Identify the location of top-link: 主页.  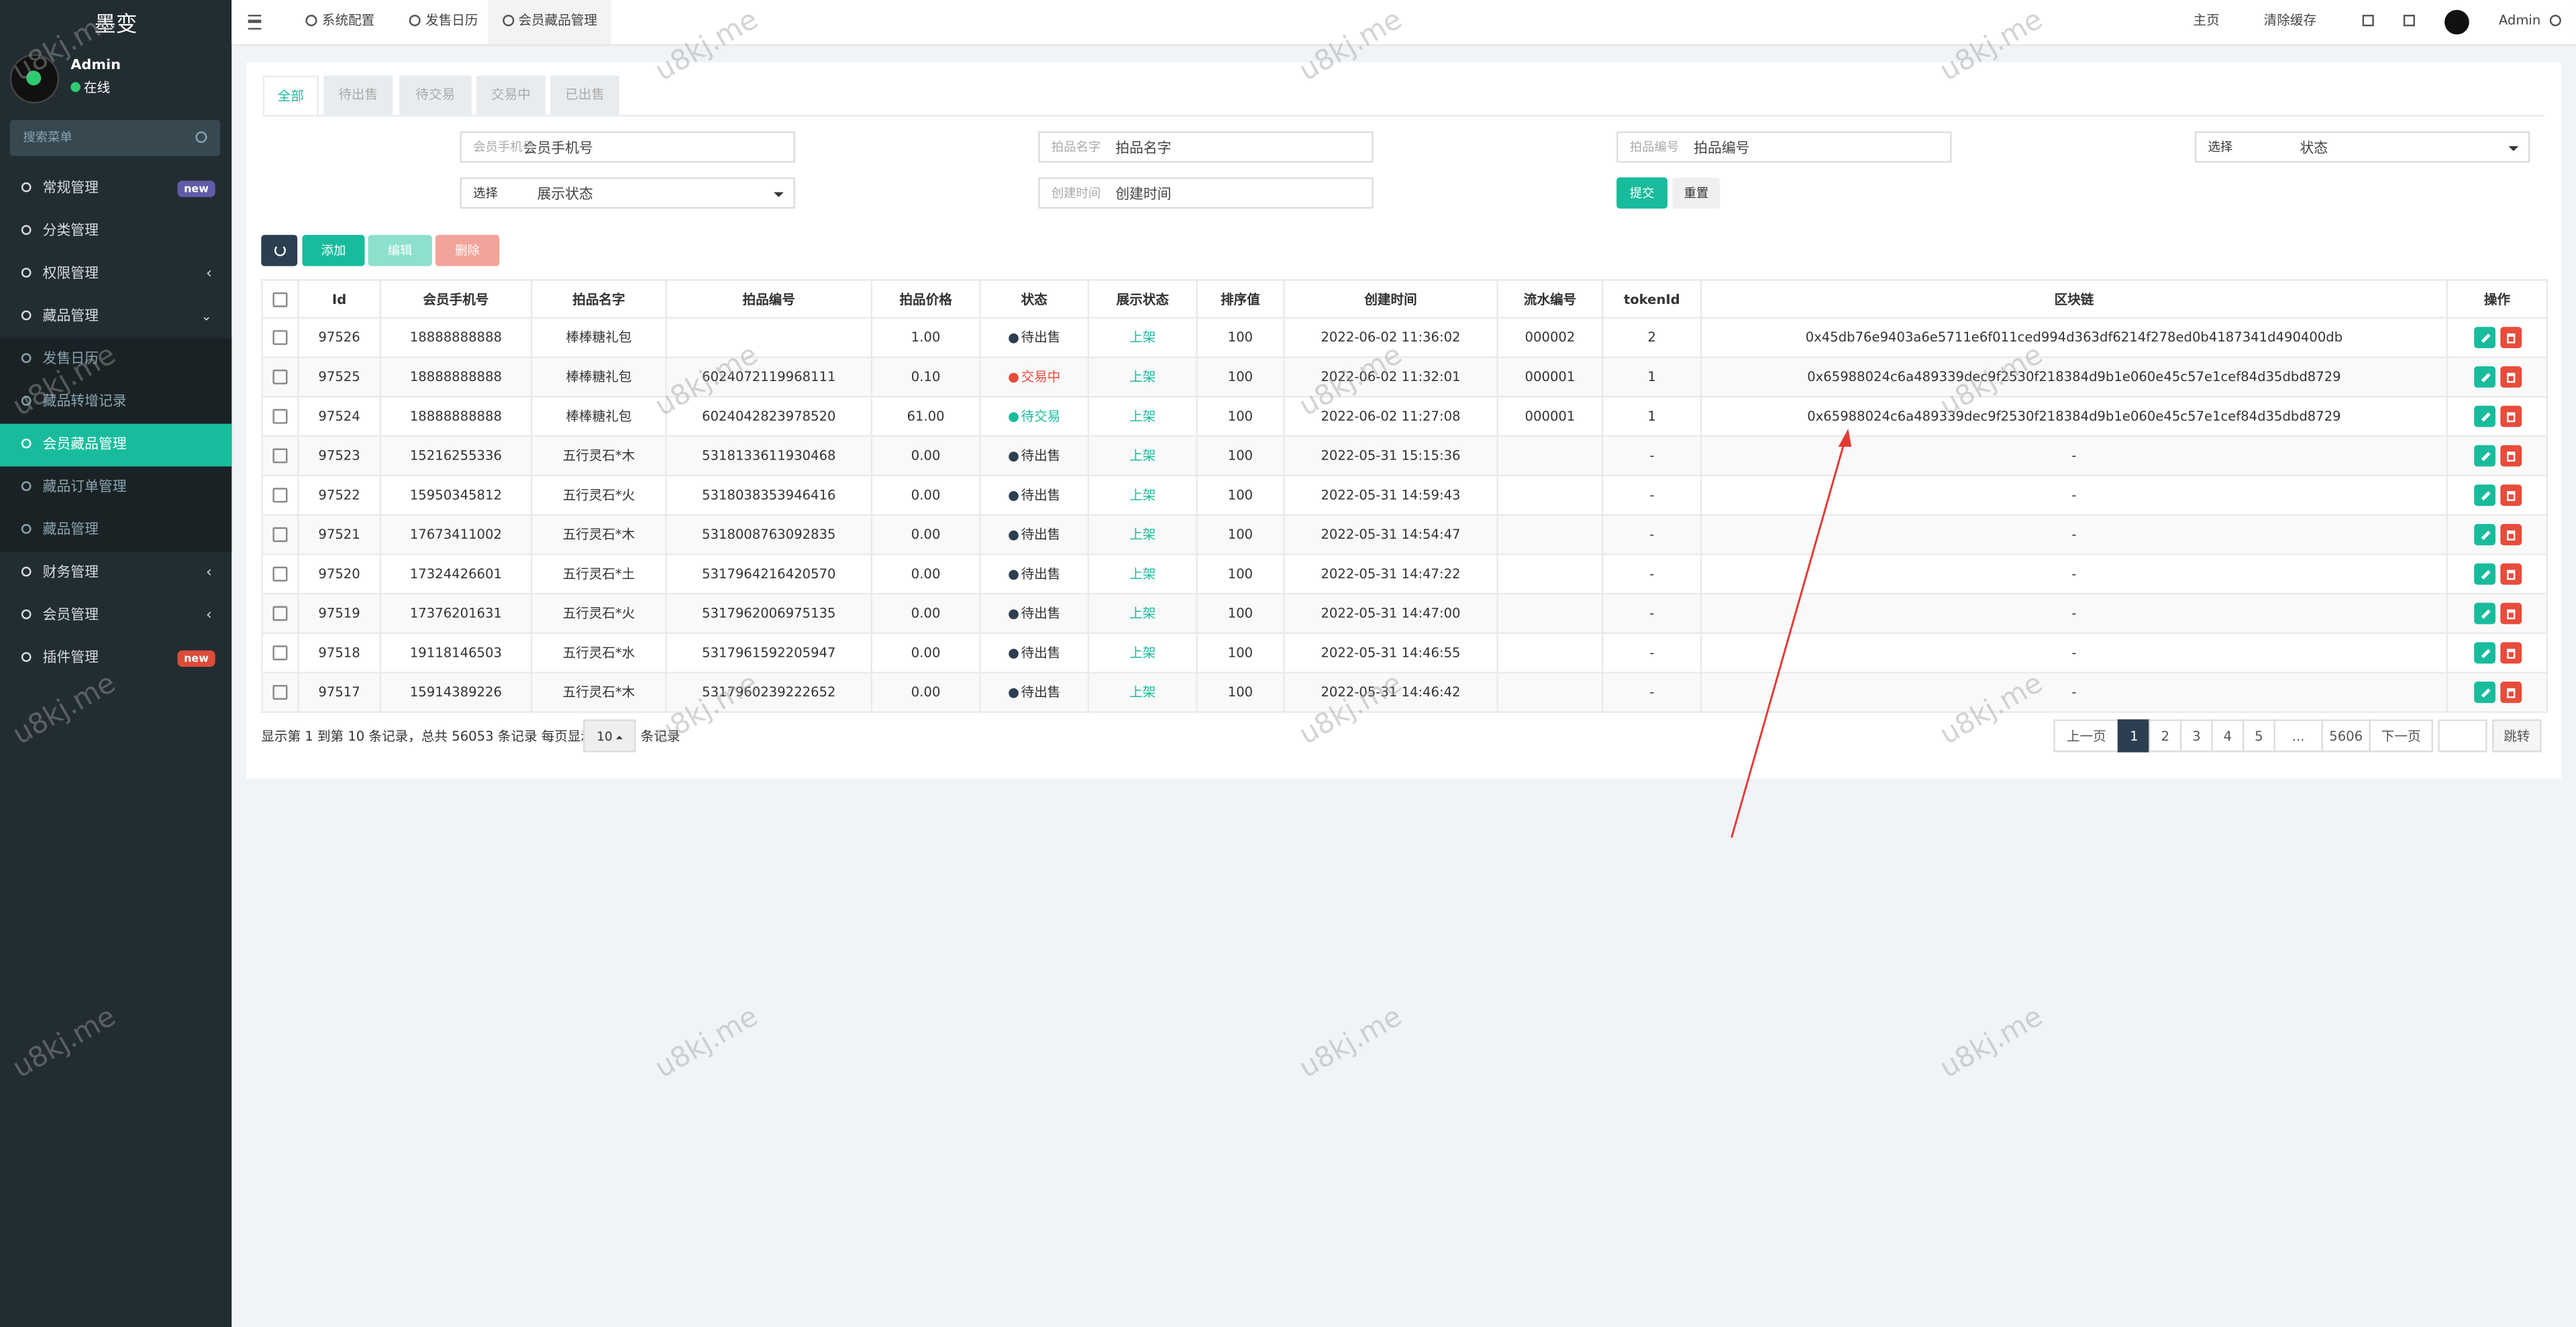
(2206, 20).